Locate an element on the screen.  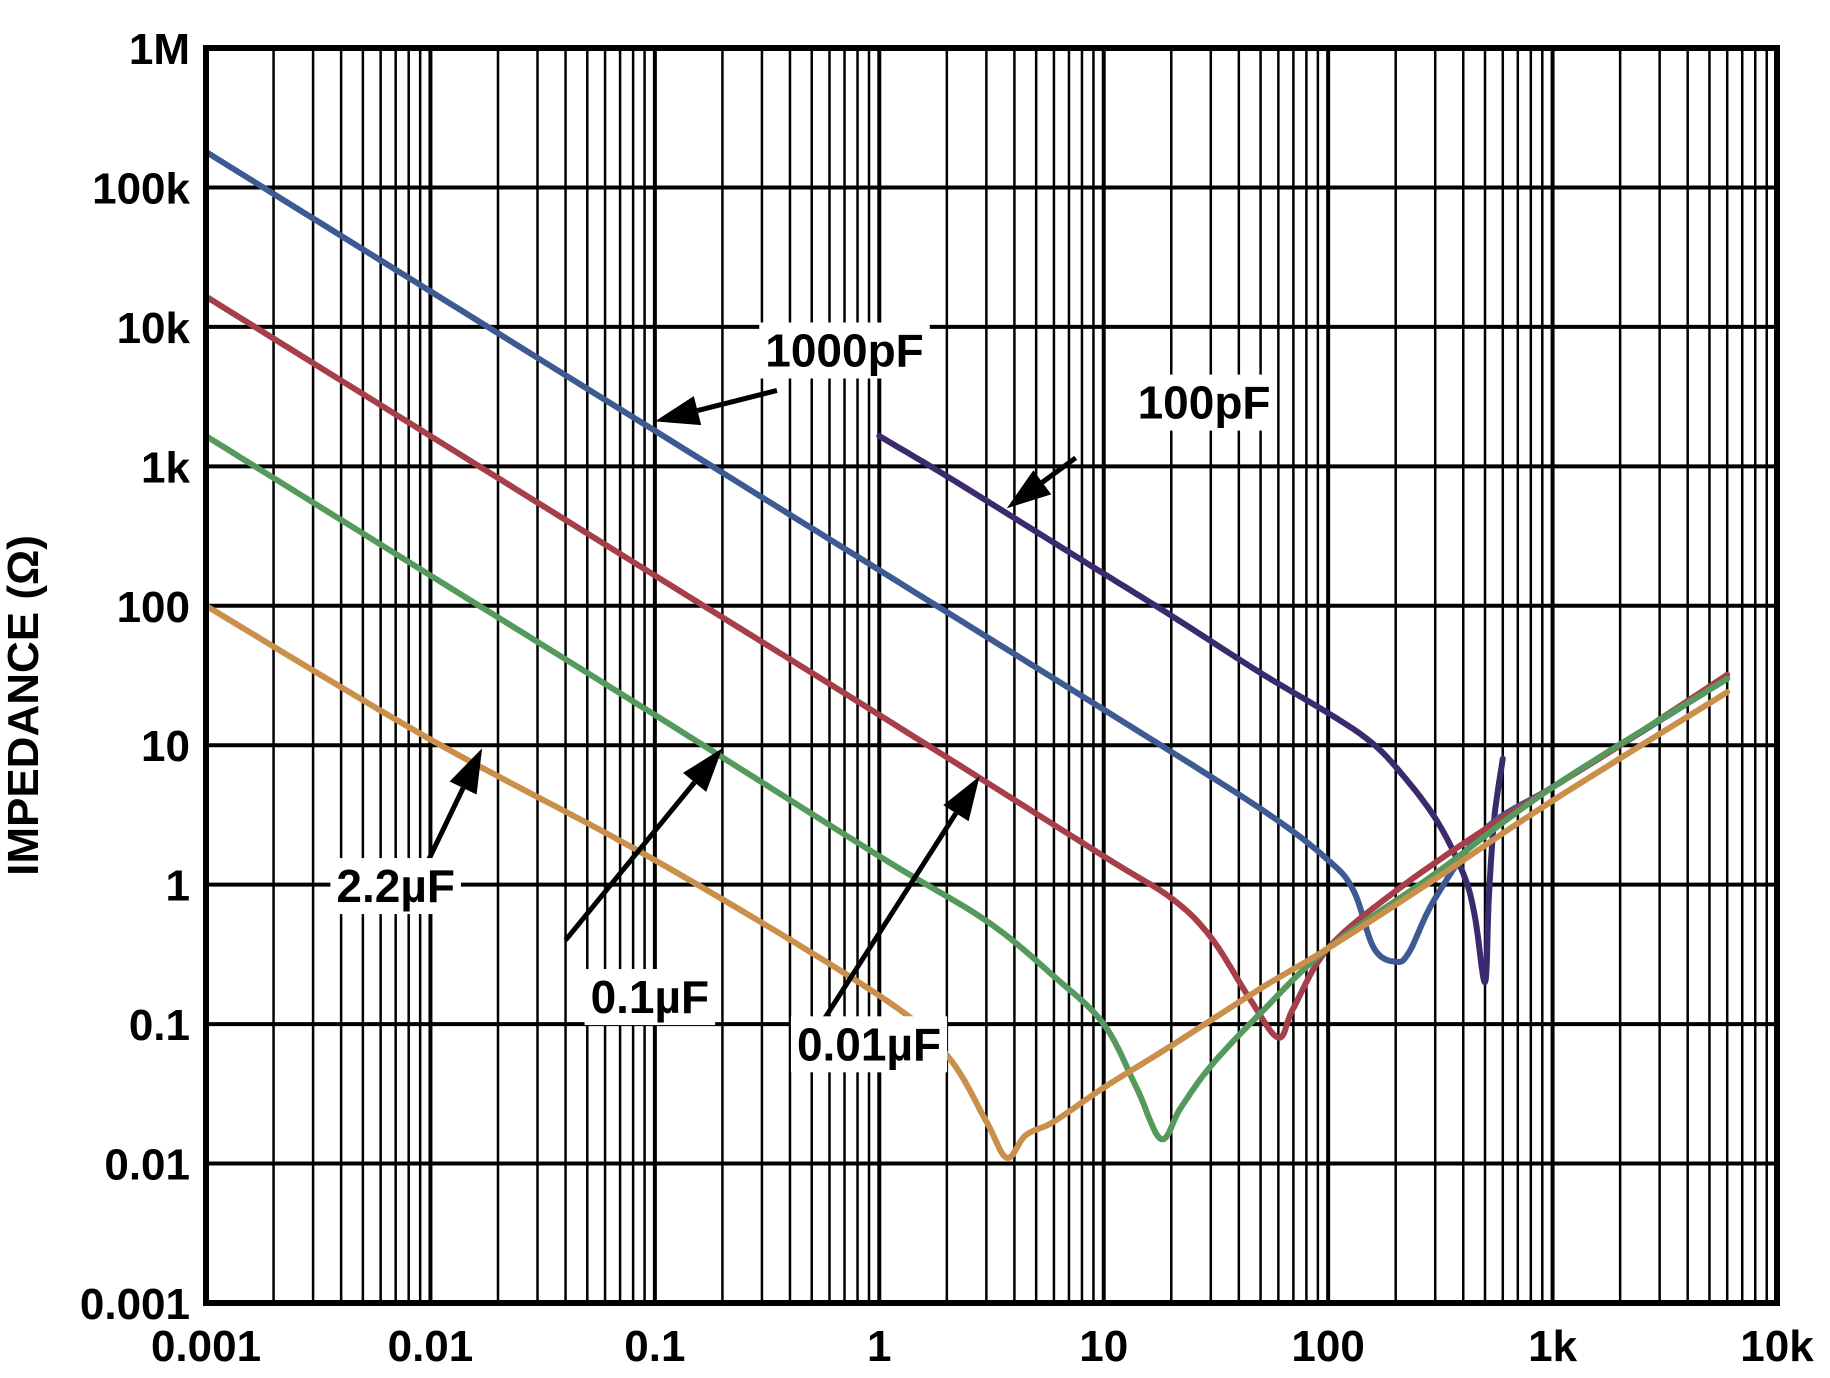
annotation-label: 1000pF is located at coordinates (844, 350).